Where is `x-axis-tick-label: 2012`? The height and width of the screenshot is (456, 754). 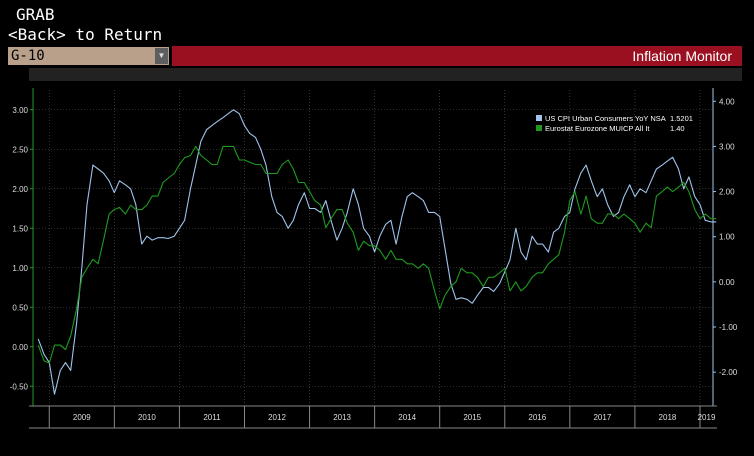 x-axis-tick-label: 2012 is located at coordinates (277, 417).